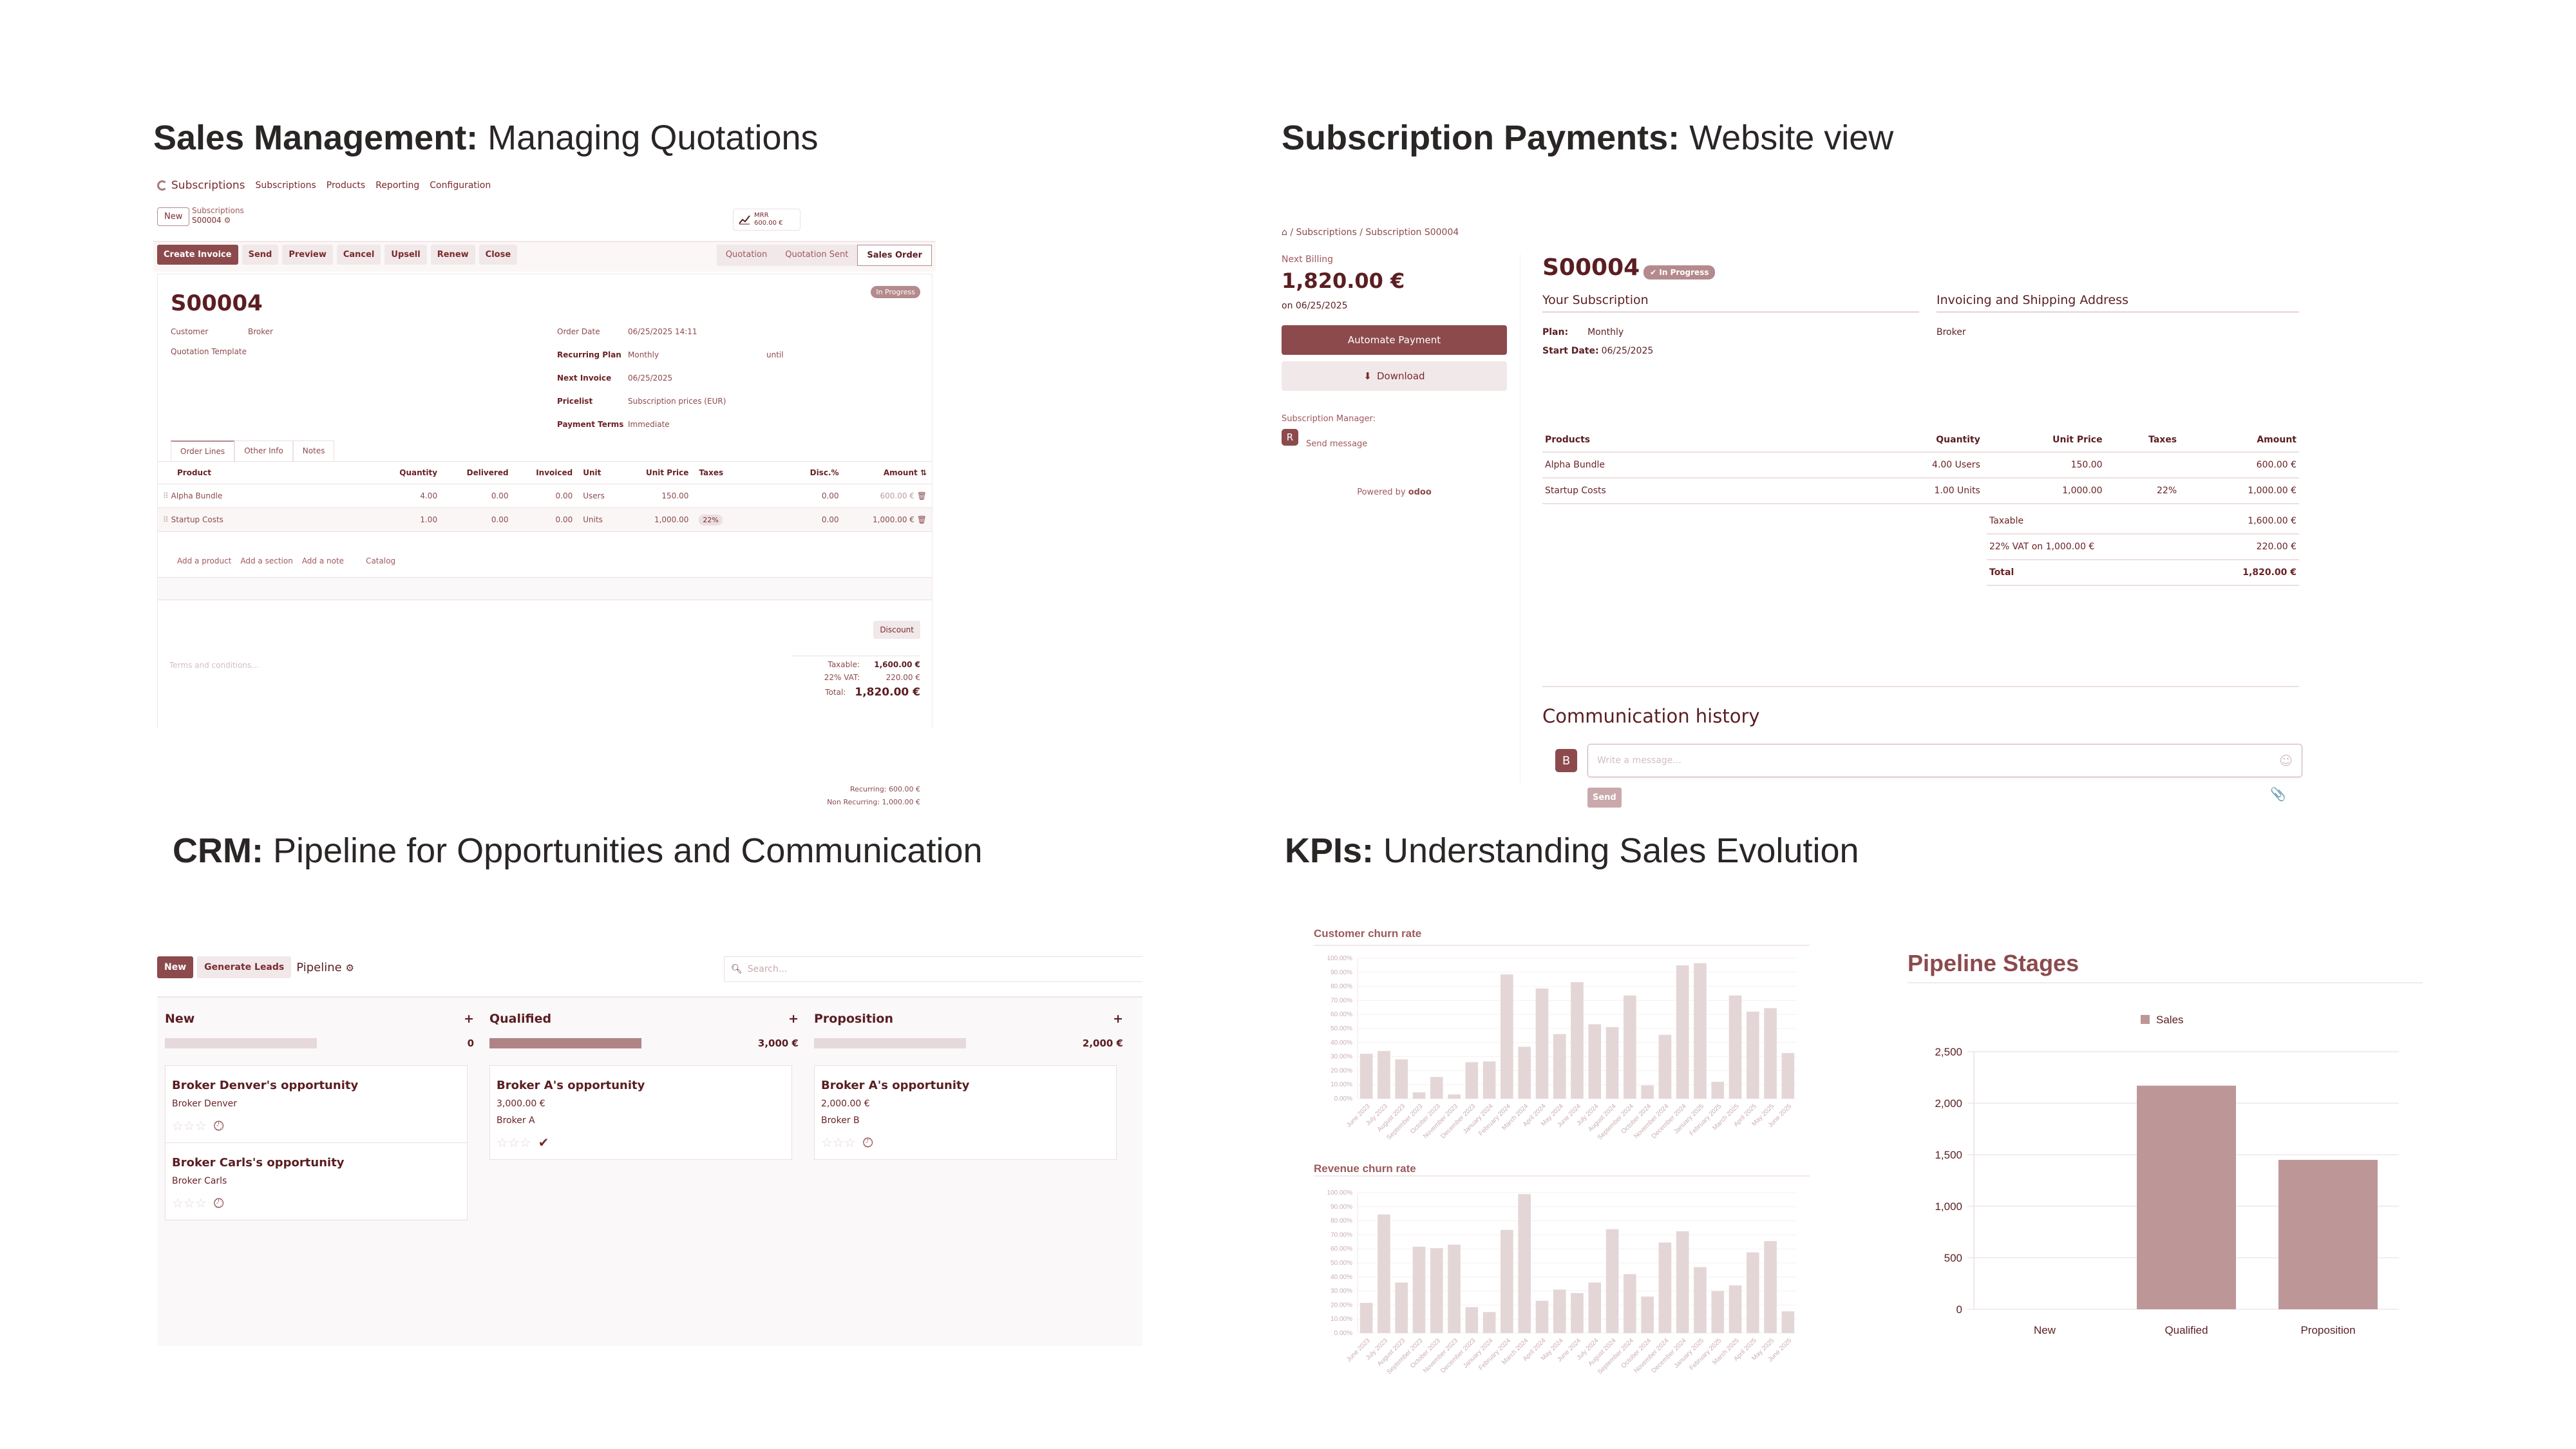 The height and width of the screenshot is (1449, 2576). Describe the element at coordinates (1384, 1074) in the screenshot. I see `bar-july-2023` at that location.